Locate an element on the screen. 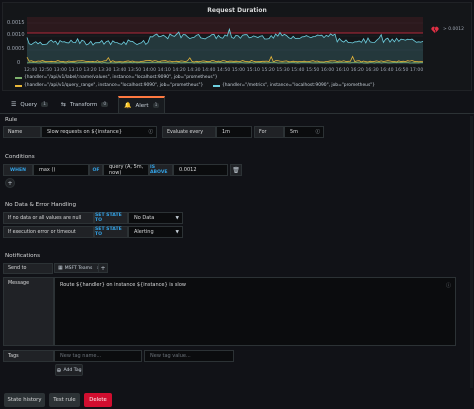 The image size is (474, 409). evaluator-select: IS ABOVE is located at coordinates (161, 170).